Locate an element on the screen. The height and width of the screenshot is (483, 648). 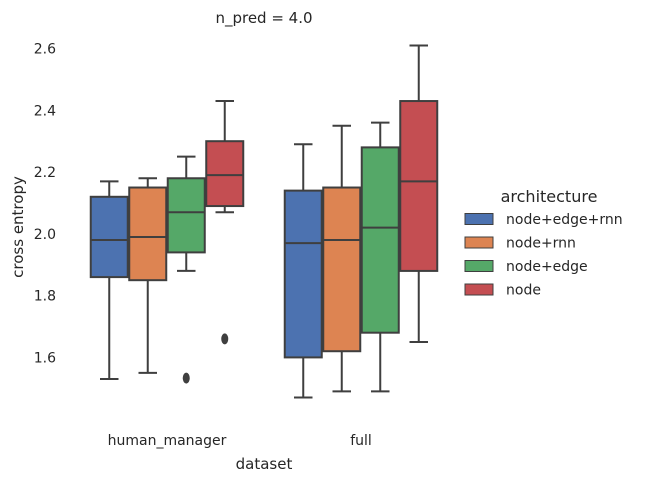
y-tick-label: 2.6 is located at coordinates (45, 50).